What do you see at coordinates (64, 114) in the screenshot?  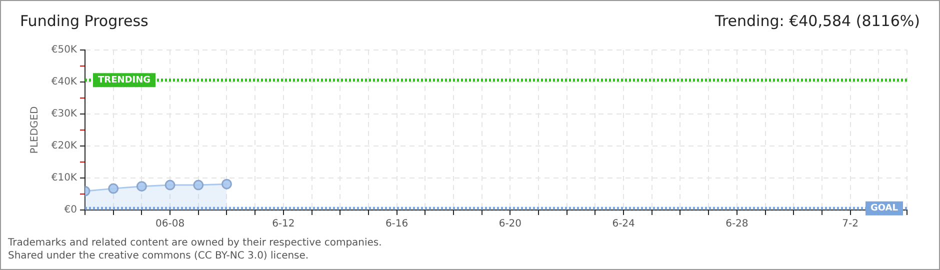 I see `y-tick-label: €30K` at bounding box center [64, 114].